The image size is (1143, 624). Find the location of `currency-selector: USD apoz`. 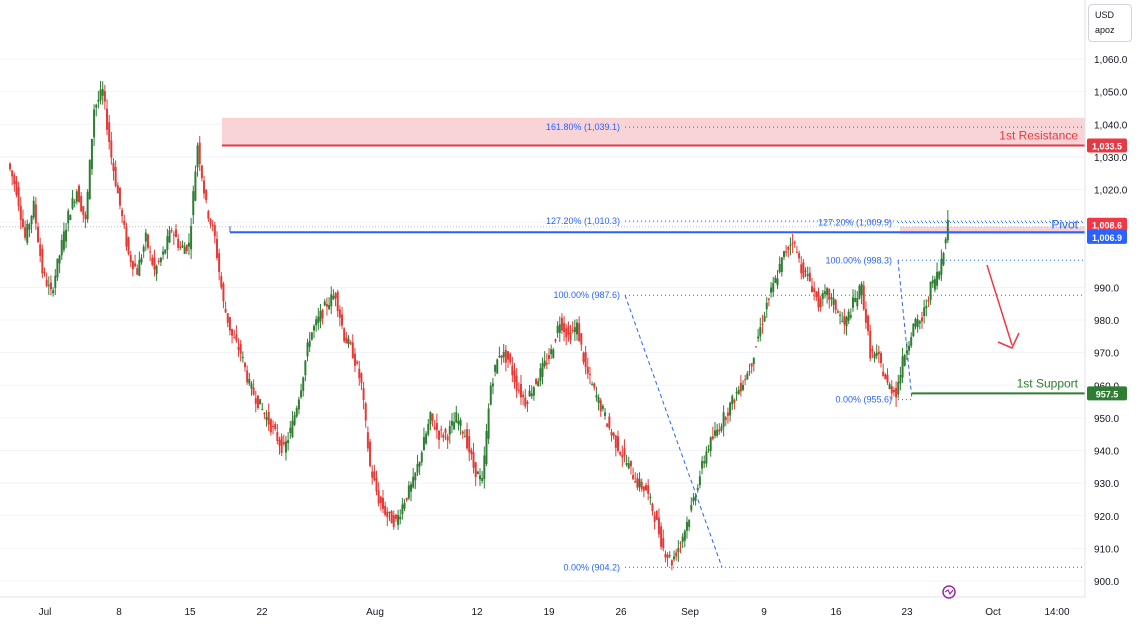

currency-selector: USD apoz is located at coordinates (1110, 23).